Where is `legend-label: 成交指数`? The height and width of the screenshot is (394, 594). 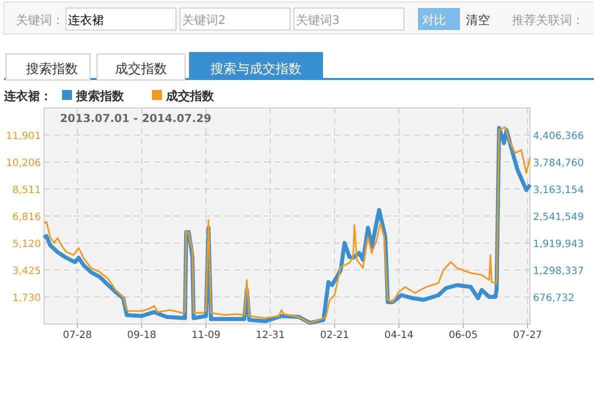 legend-label: 成交指数 is located at coordinates (190, 96).